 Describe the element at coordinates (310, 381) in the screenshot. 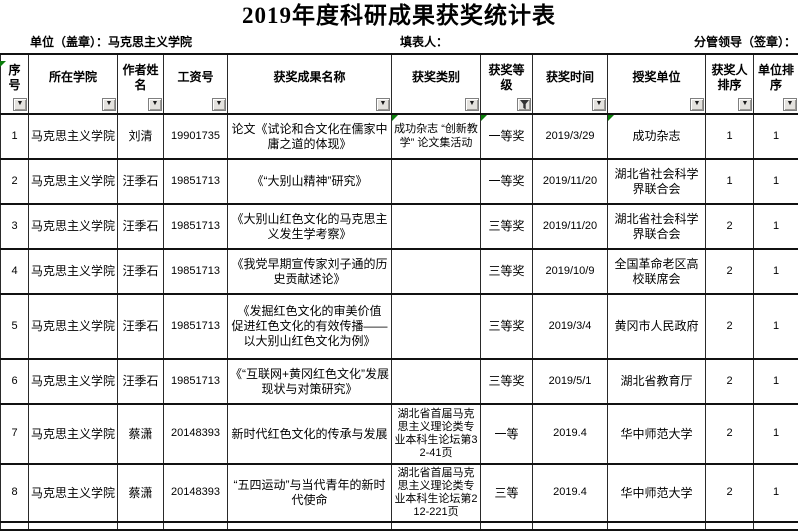

I see `cell-achievement: 《“互联网+黄冈红色文化”发展现状与对策研究》` at that location.